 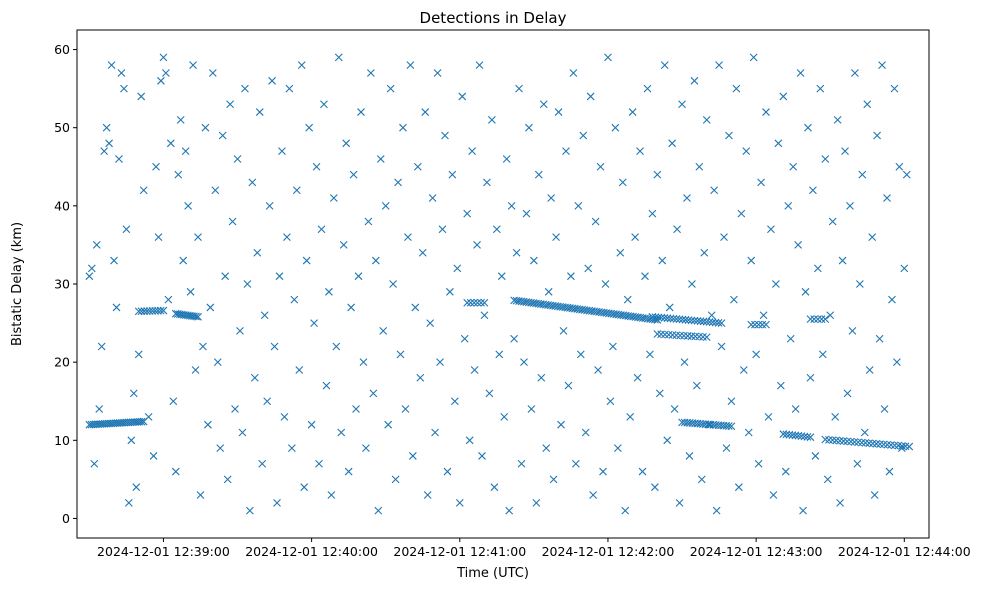 I want to click on track-k-point, so click(x=755, y=324).